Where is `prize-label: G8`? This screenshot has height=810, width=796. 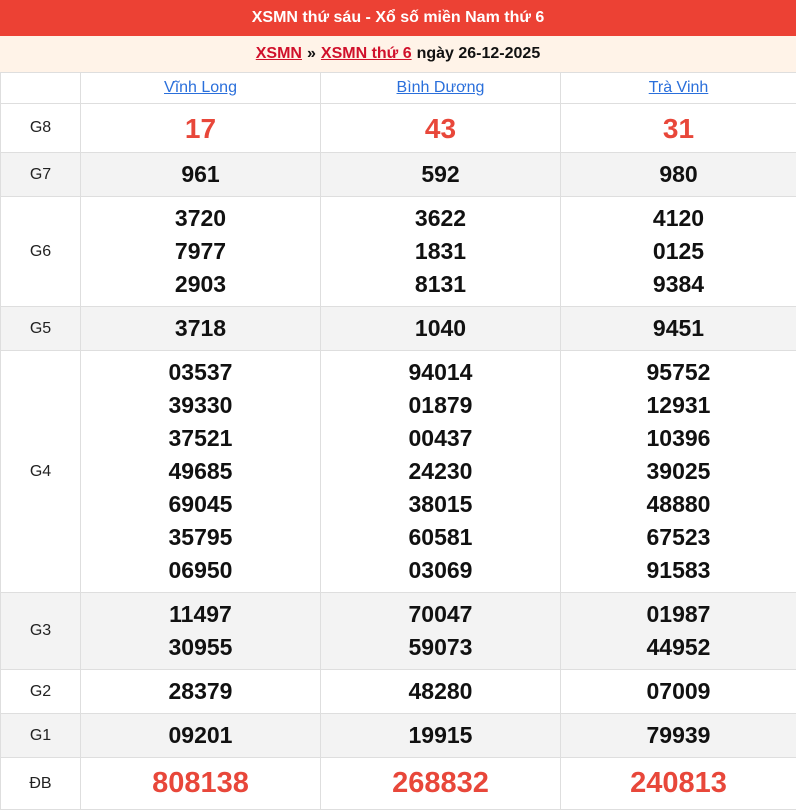
prize-label: G8 is located at coordinates (41, 128).